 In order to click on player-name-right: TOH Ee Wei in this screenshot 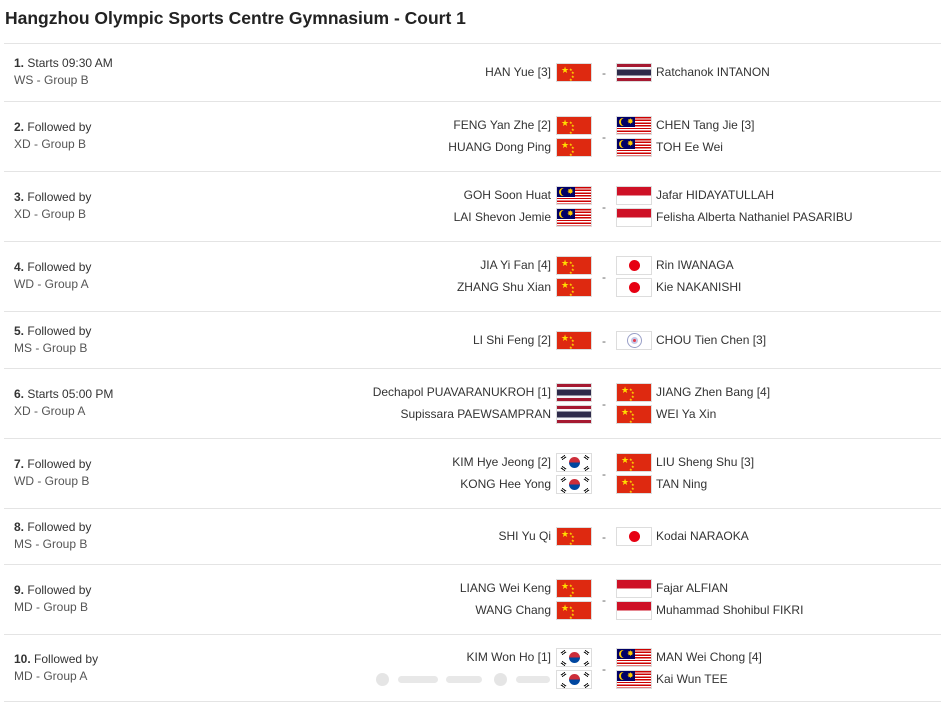, I will do `click(689, 147)`.